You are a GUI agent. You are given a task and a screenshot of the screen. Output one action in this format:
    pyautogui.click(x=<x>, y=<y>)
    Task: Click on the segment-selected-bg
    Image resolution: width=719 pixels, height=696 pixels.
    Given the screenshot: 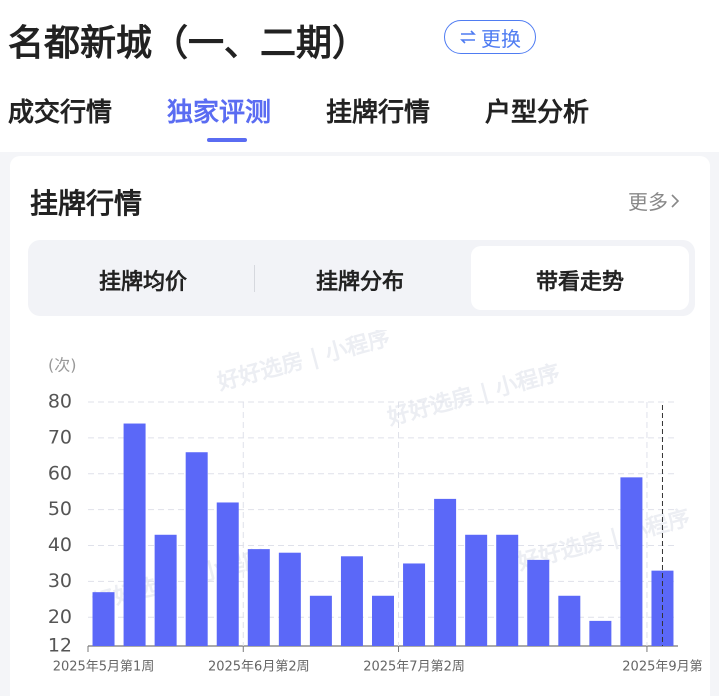 What is the action you would take?
    pyautogui.click(x=580, y=278)
    